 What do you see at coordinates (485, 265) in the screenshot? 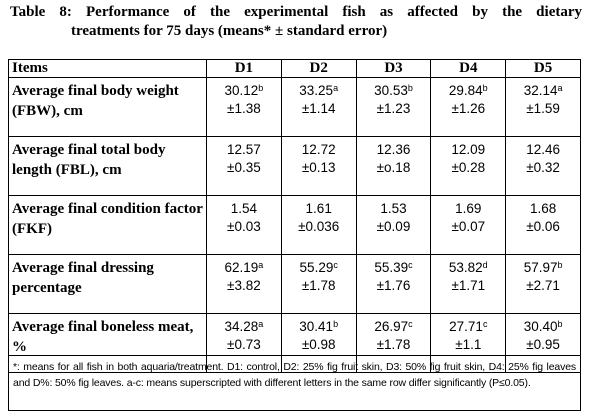
I see `significance-letter: d` at bounding box center [485, 265].